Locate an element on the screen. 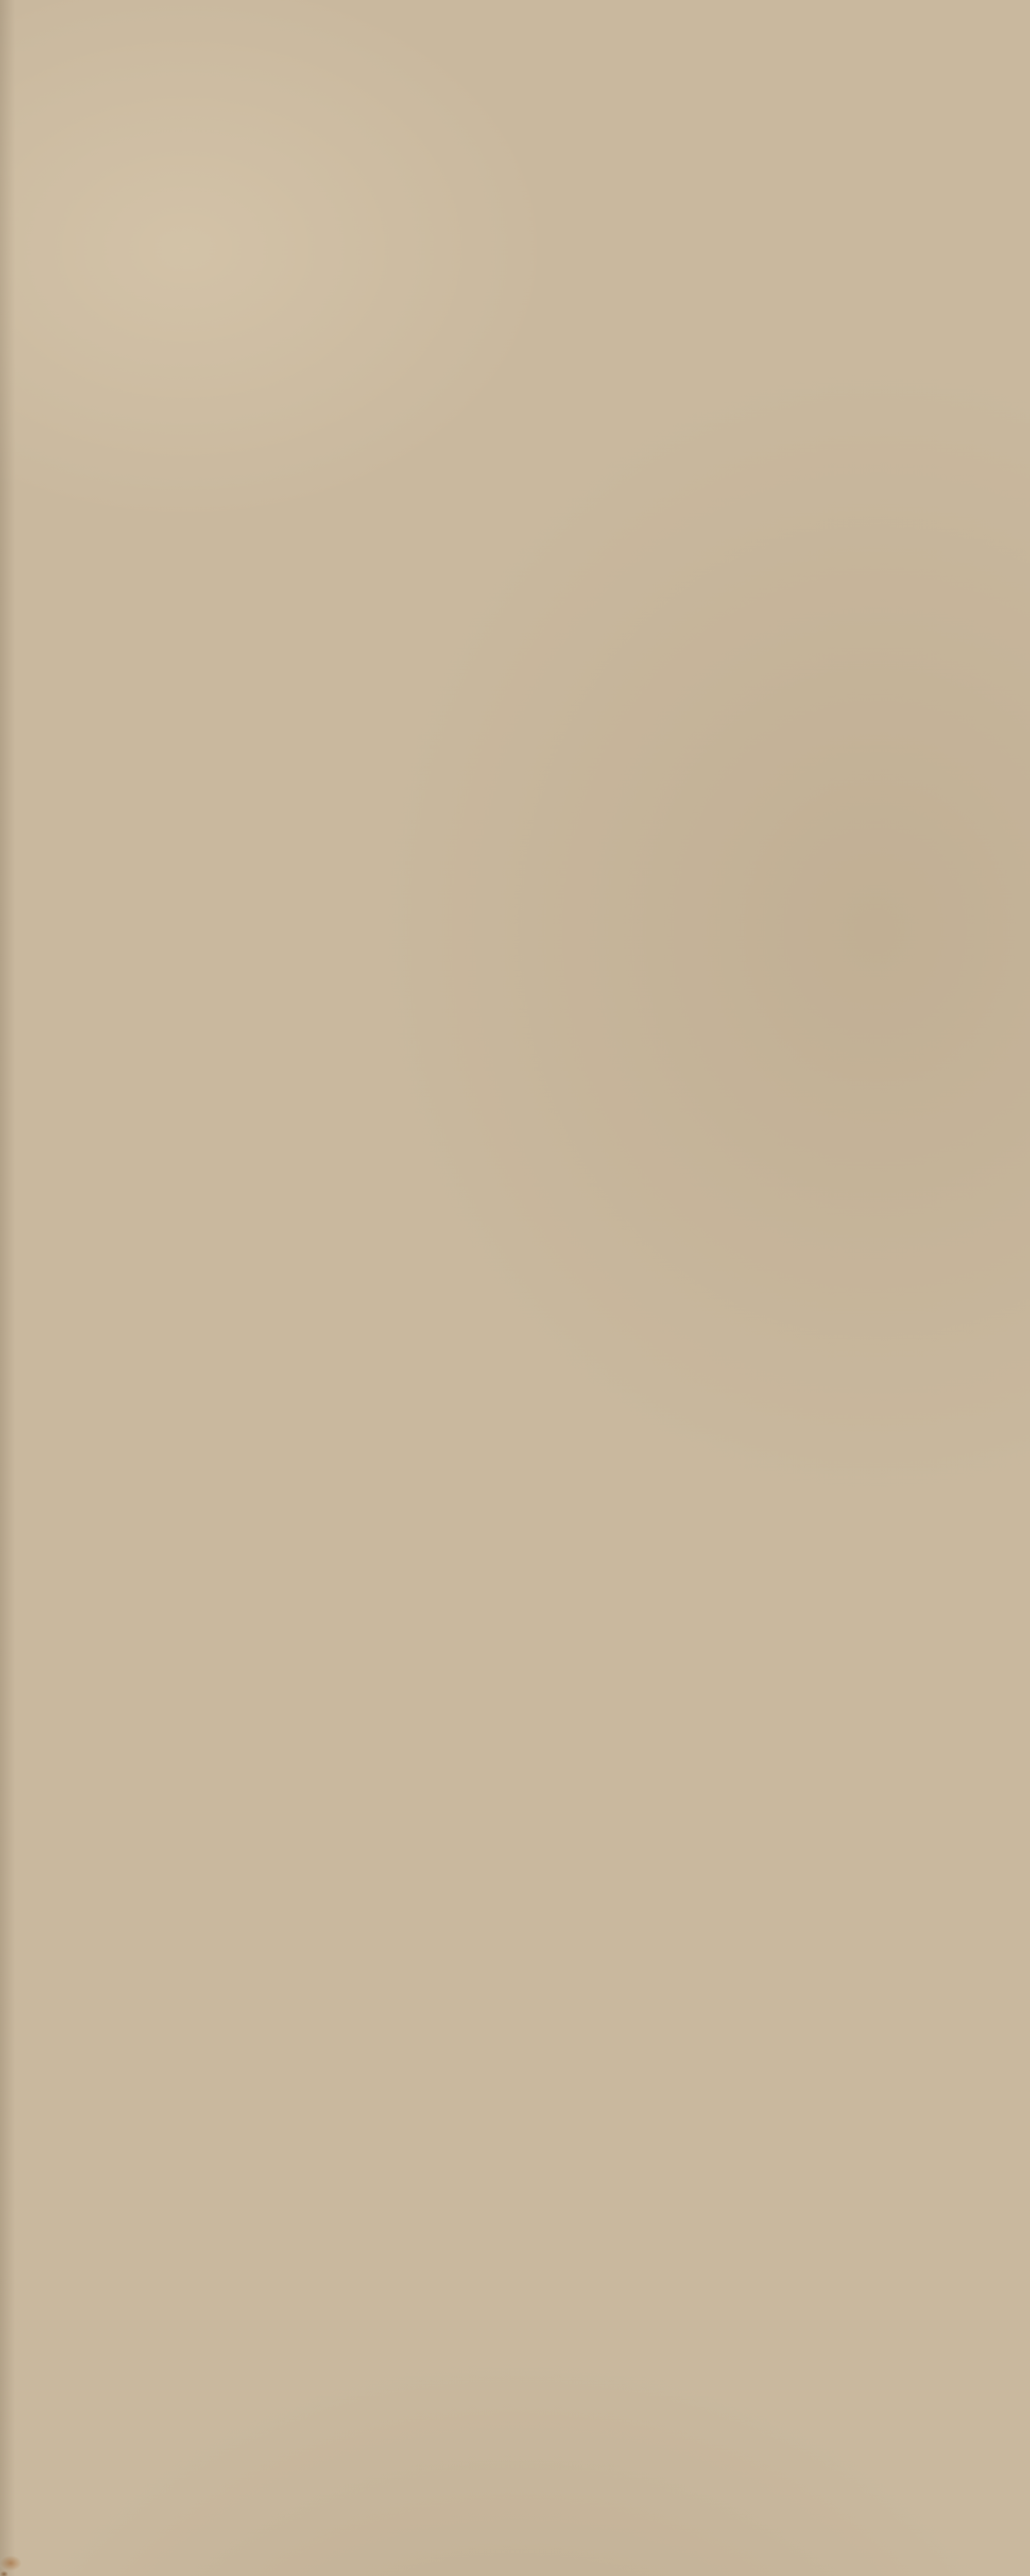 The width and height of the screenshot is (1030, 2576). scan-edge-shadow is located at coordinates (1, 402).